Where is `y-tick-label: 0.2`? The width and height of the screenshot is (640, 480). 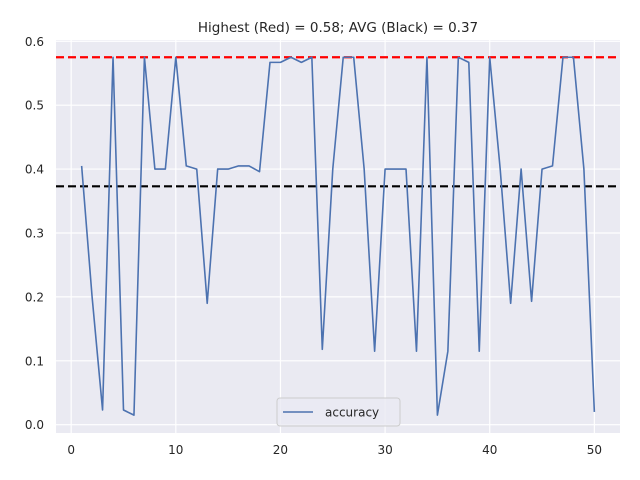
y-tick-label: 0.2 is located at coordinates (34, 297).